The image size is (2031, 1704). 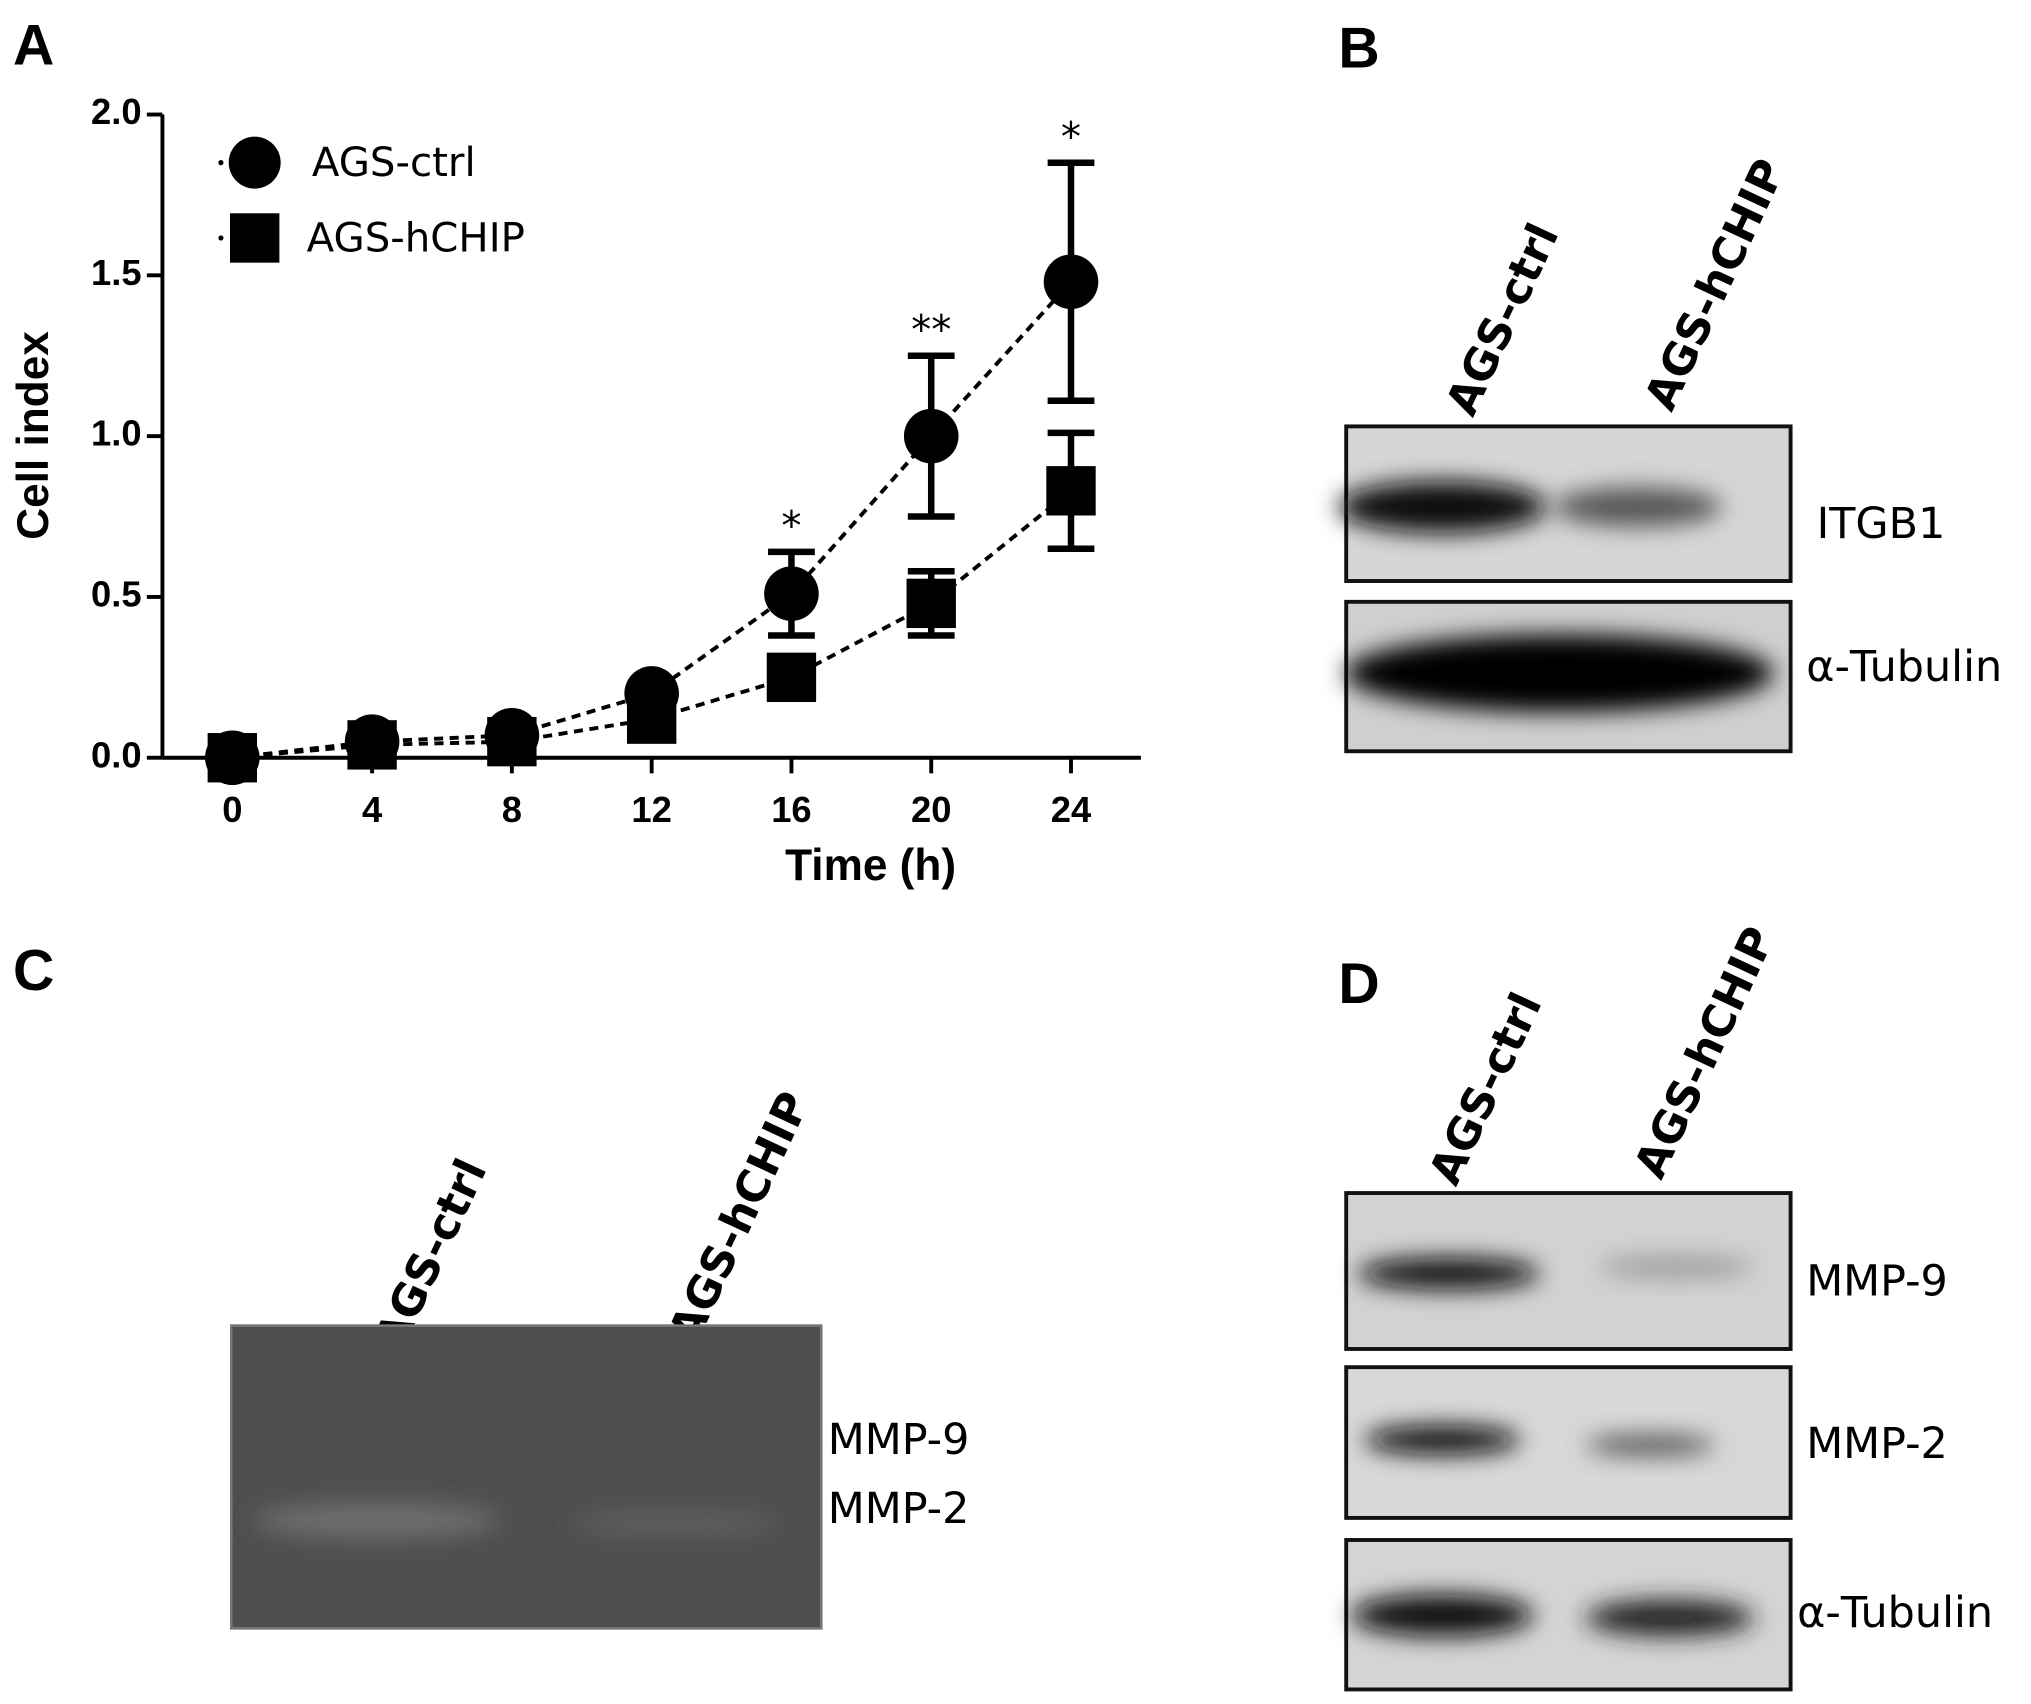 What do you see at coordinates (931, 809) in the screenshot?
I see `x-tick-label: 20` at bounding box center [931, 809].